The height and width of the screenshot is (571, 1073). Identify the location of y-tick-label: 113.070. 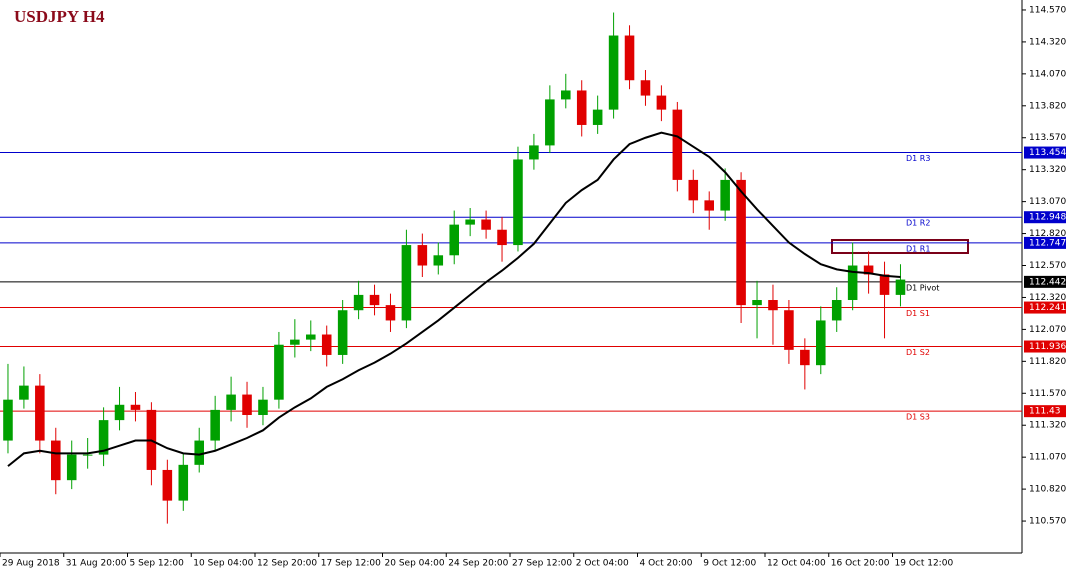
(1047, 202).